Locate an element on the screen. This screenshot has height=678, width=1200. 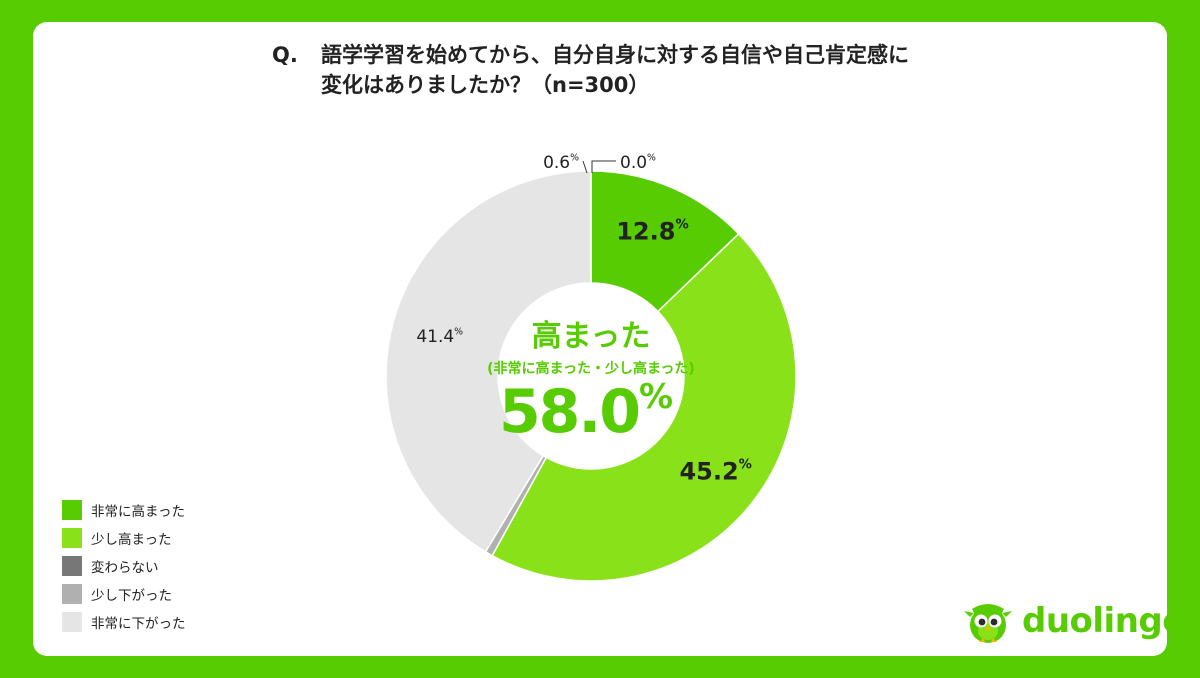
center-value: 58.0% is located at coordinates (585, 412).